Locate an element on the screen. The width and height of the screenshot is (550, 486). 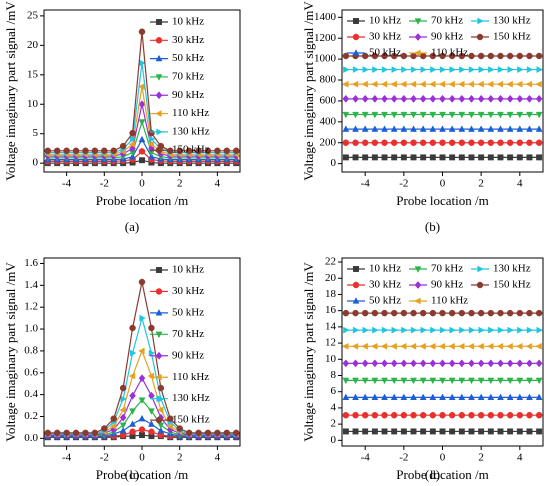
y-tick-label: 8 is located at coordinates (334, 375).